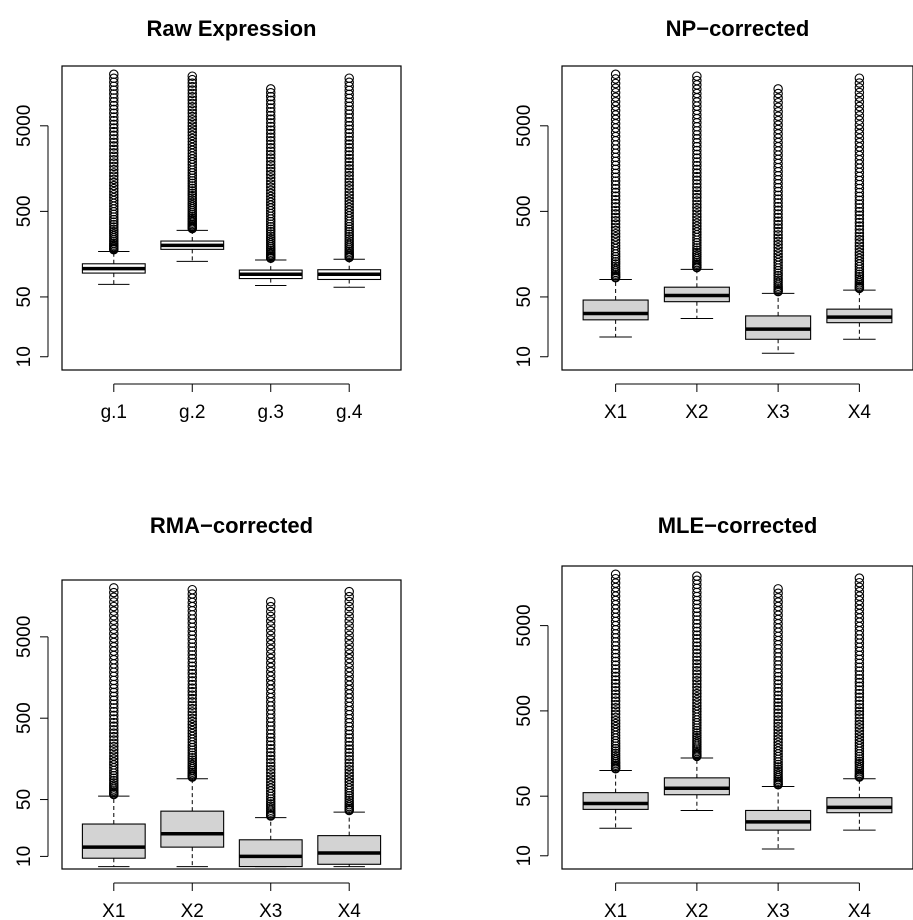 Image resolution: width=913 pixels, height=920 pixels. I want to click on box-X4, so click(859, 206).